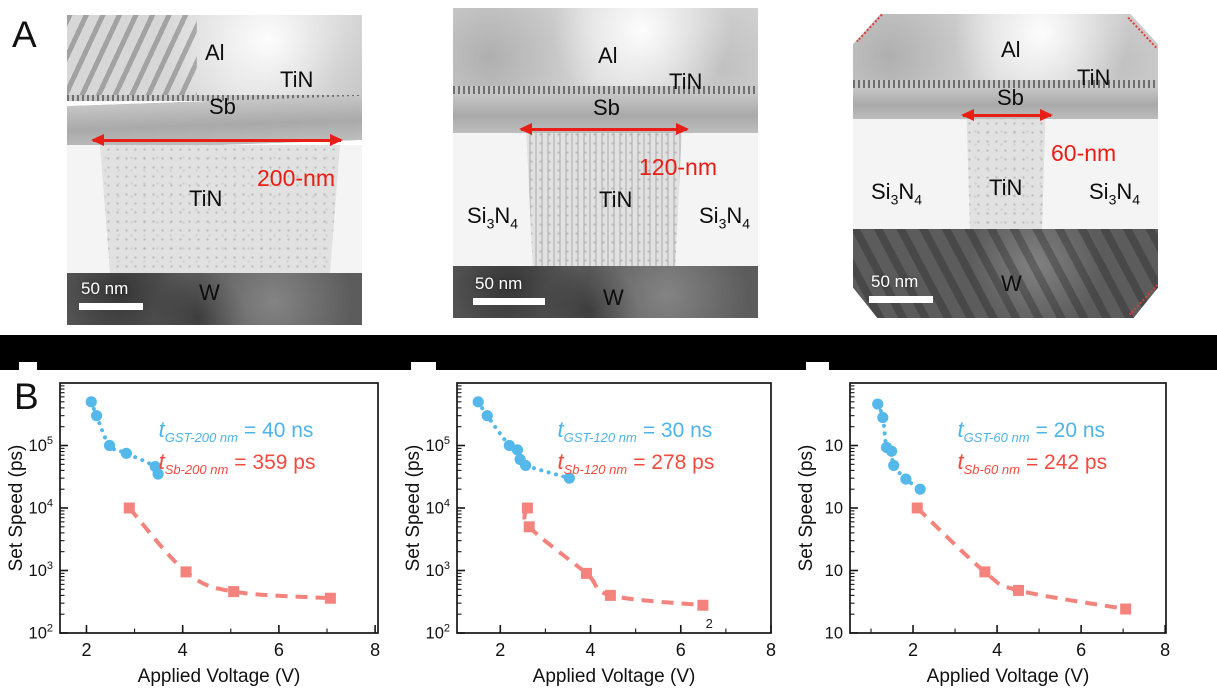  I want to click on tem-image-200nm: Al TiN Sb 200-nm TiN W 50 nm, so click(214, 170).